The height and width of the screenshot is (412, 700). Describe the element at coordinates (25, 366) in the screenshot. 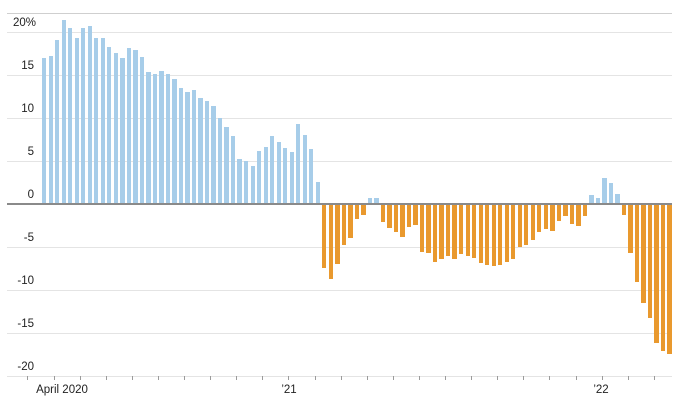

I see `y-axis-label: -20` at that location.